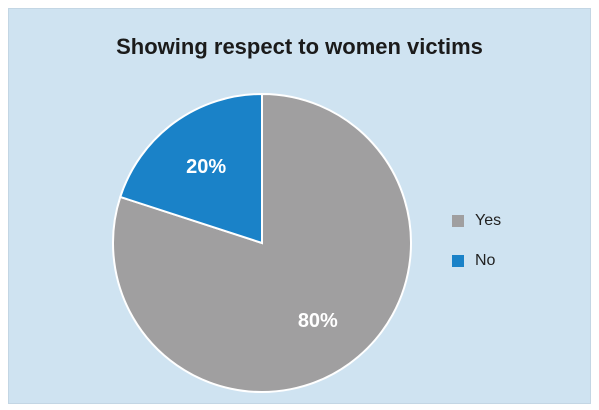 Image resolution: width=599 pixels, height=410 pixels. I want to click on legend-item-yes: Yes, so click(476, 221).